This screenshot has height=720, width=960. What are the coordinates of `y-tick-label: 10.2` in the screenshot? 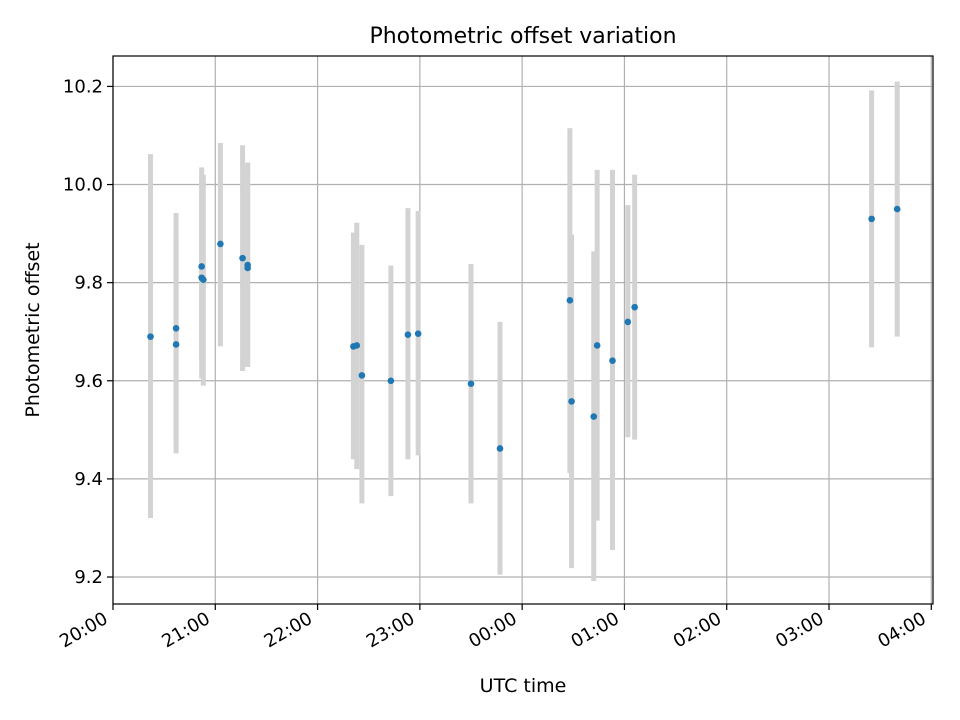 It's located at (83, 86).